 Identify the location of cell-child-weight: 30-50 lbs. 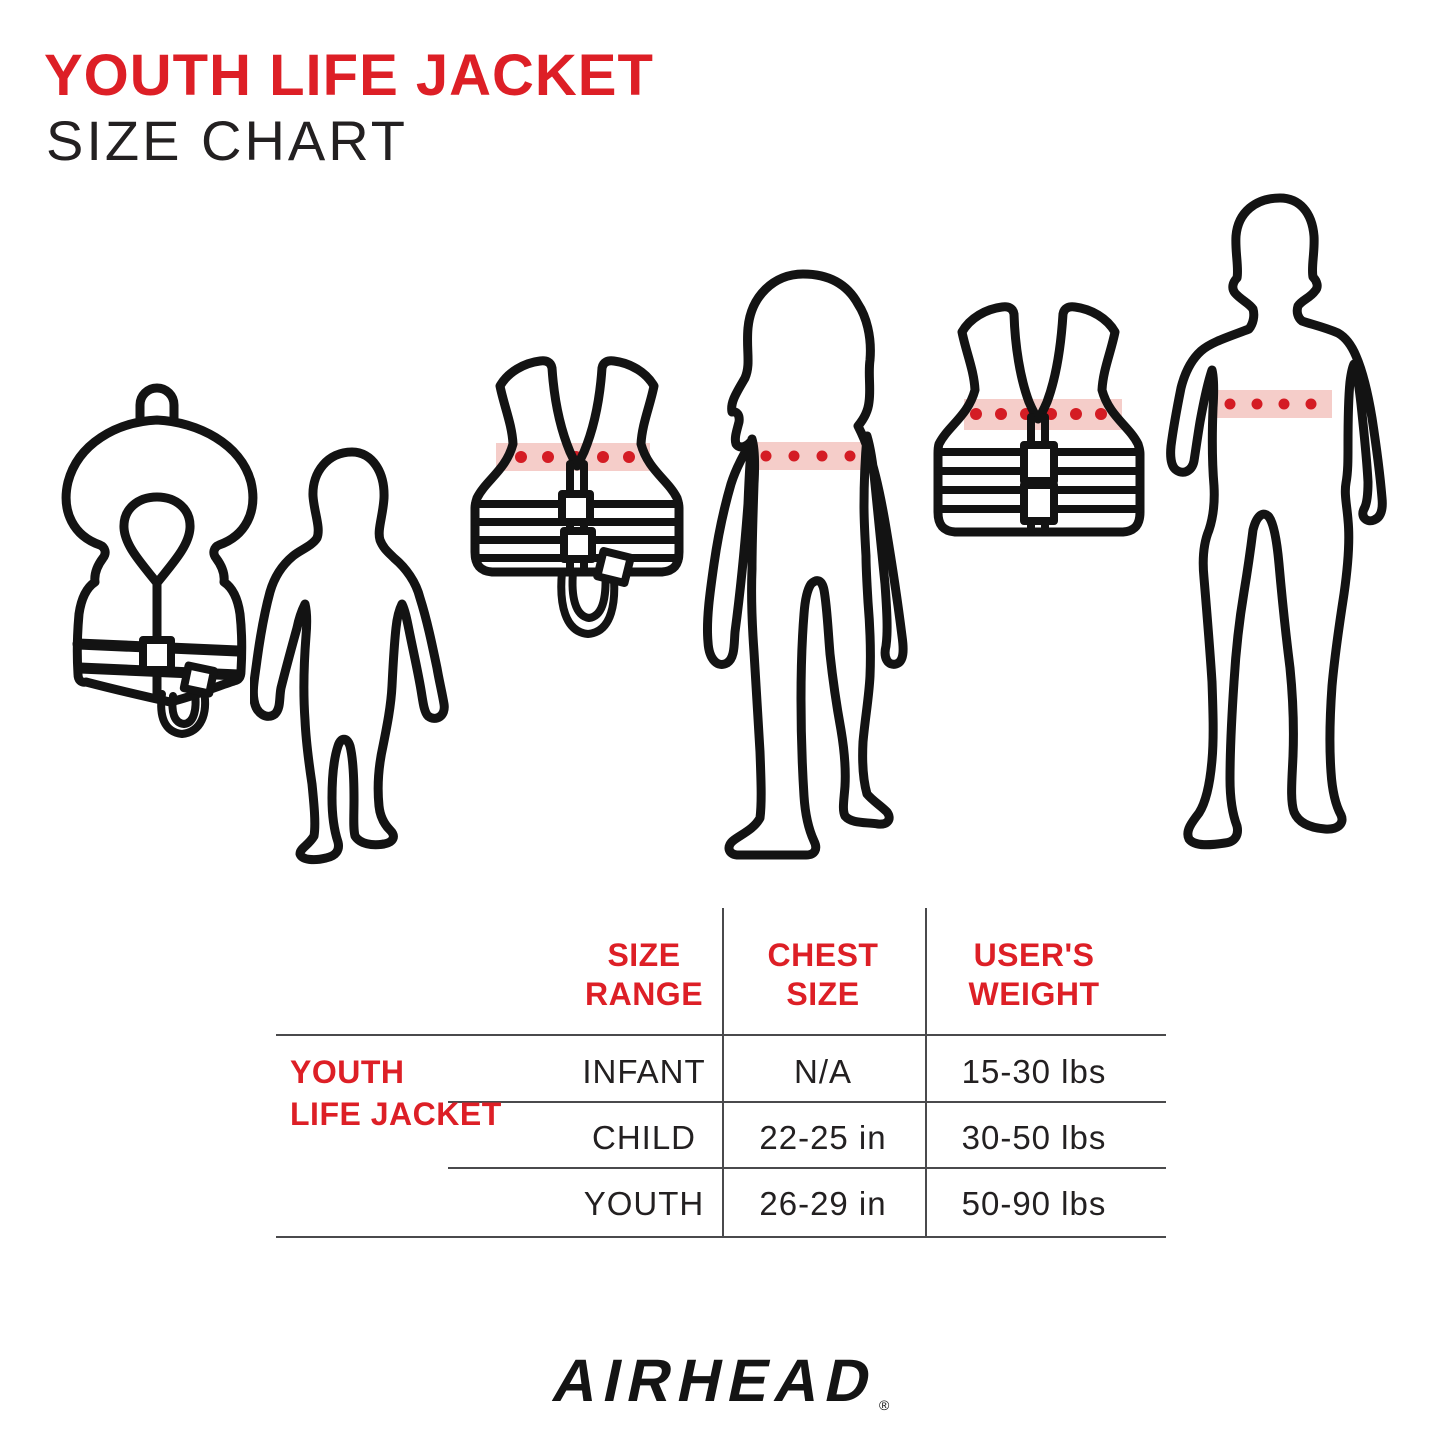
(1034, 1137).